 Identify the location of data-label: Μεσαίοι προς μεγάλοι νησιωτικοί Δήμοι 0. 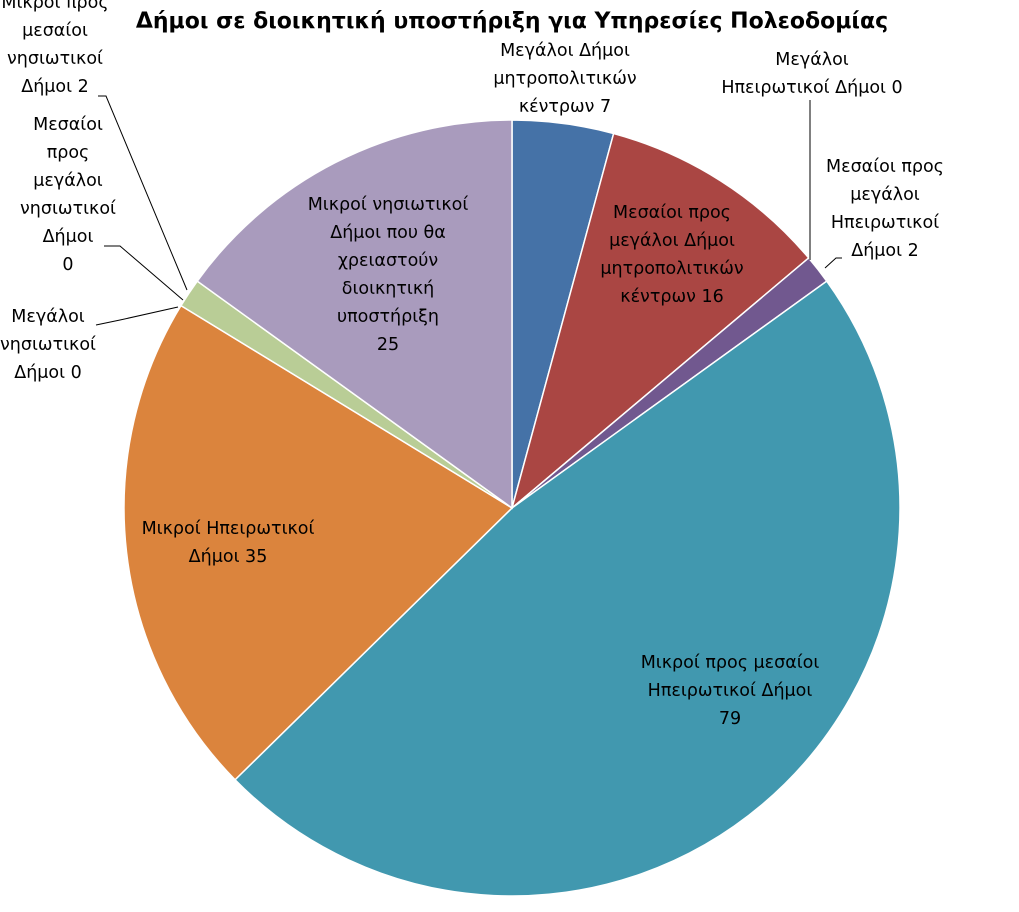
(68, 195).